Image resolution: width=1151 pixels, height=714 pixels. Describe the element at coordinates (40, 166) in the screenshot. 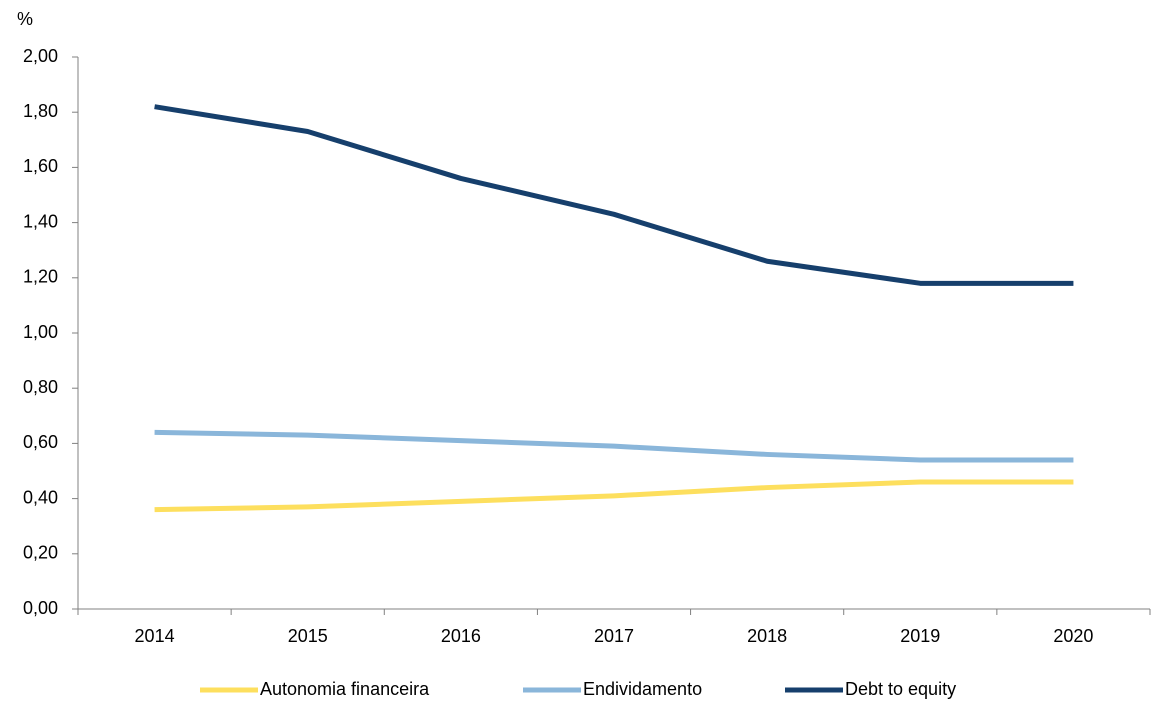

I see `y-tick-label: 1,60` at that location.